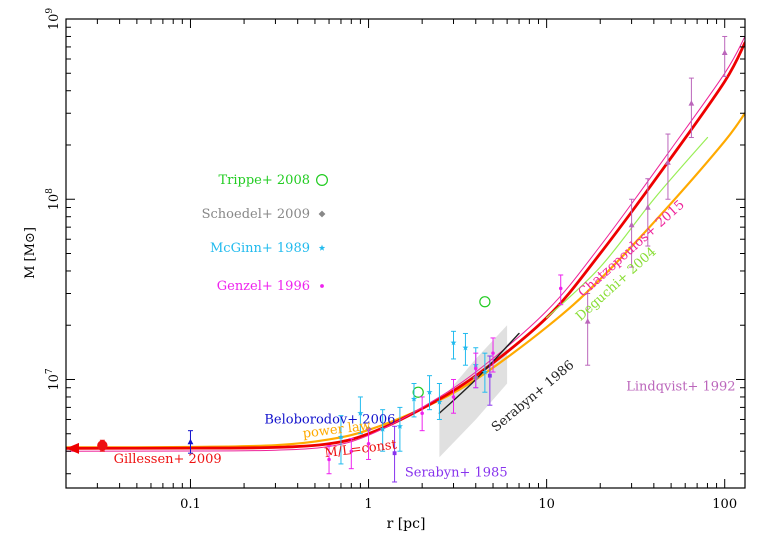 This screenshot has width=770, height=544. What do you see at coordinates (724, 504) in the screenshot?
I see `x-tick-label: 100` at bounding box center [724, 504].